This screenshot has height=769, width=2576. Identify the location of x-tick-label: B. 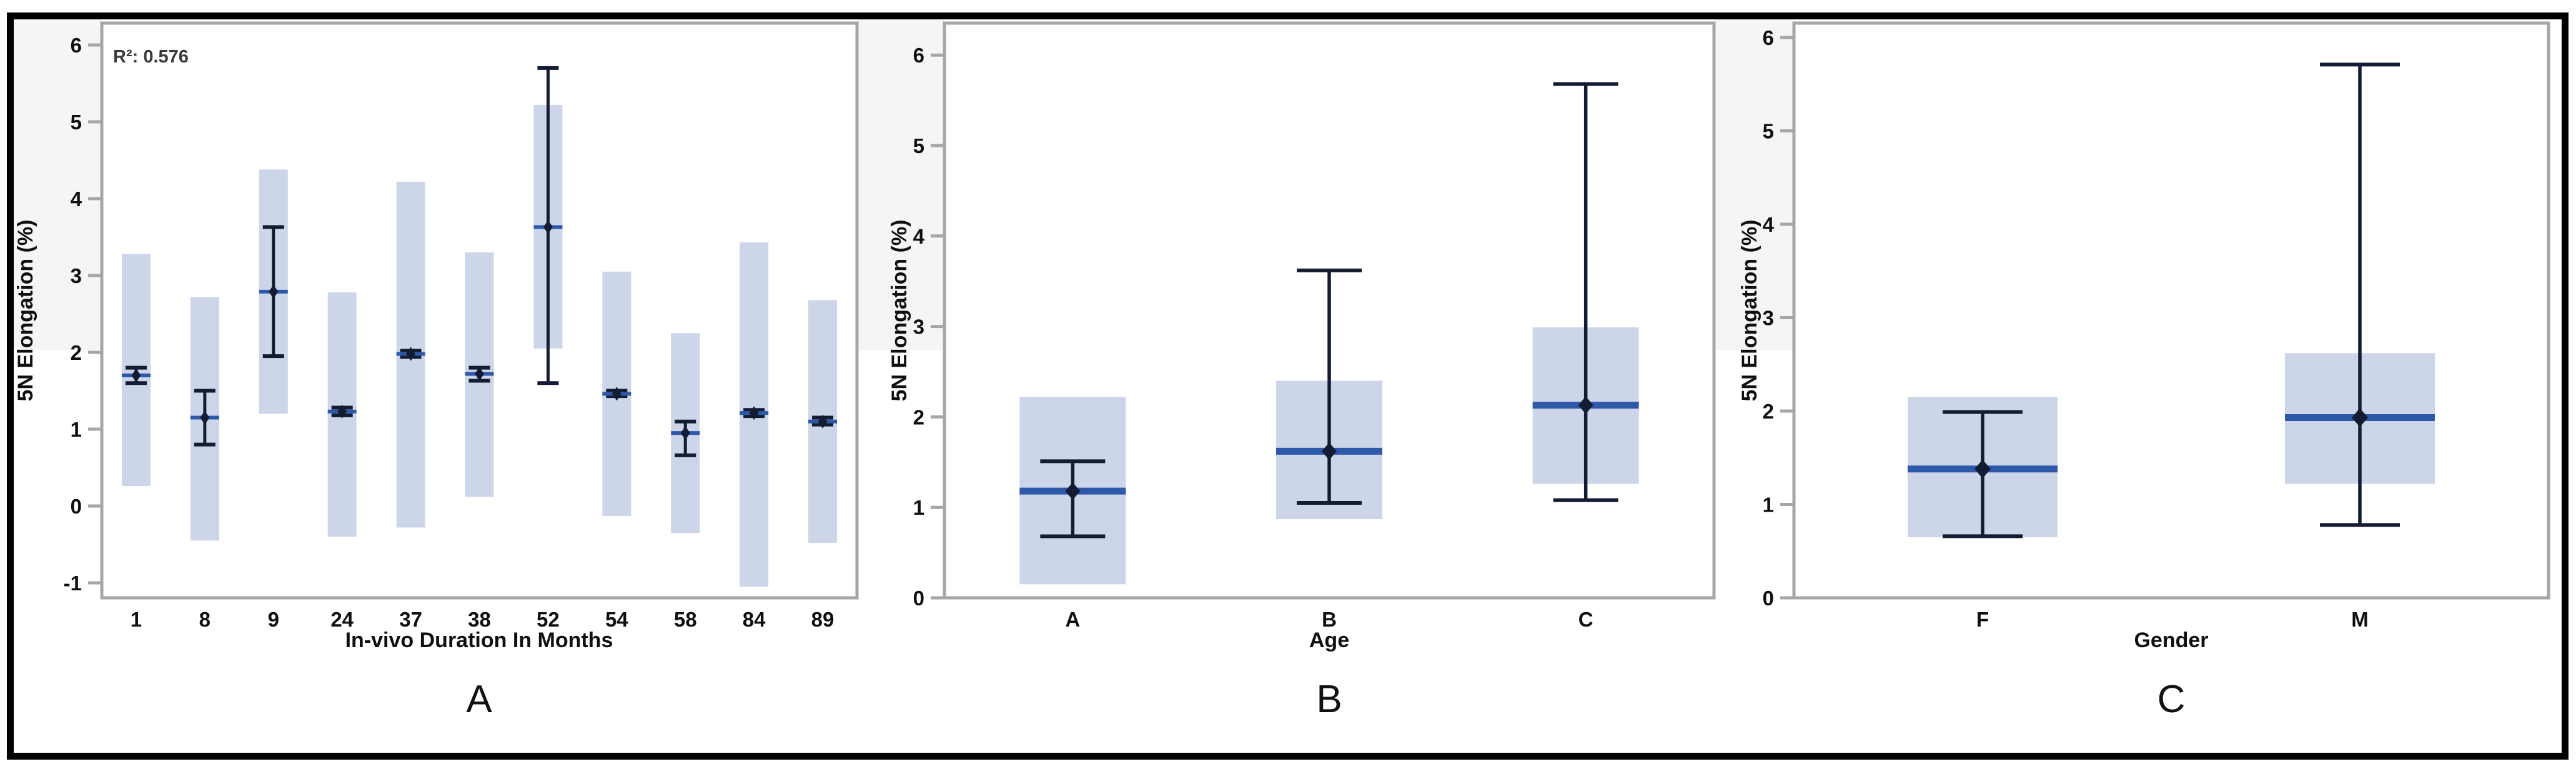
(1329, 619).